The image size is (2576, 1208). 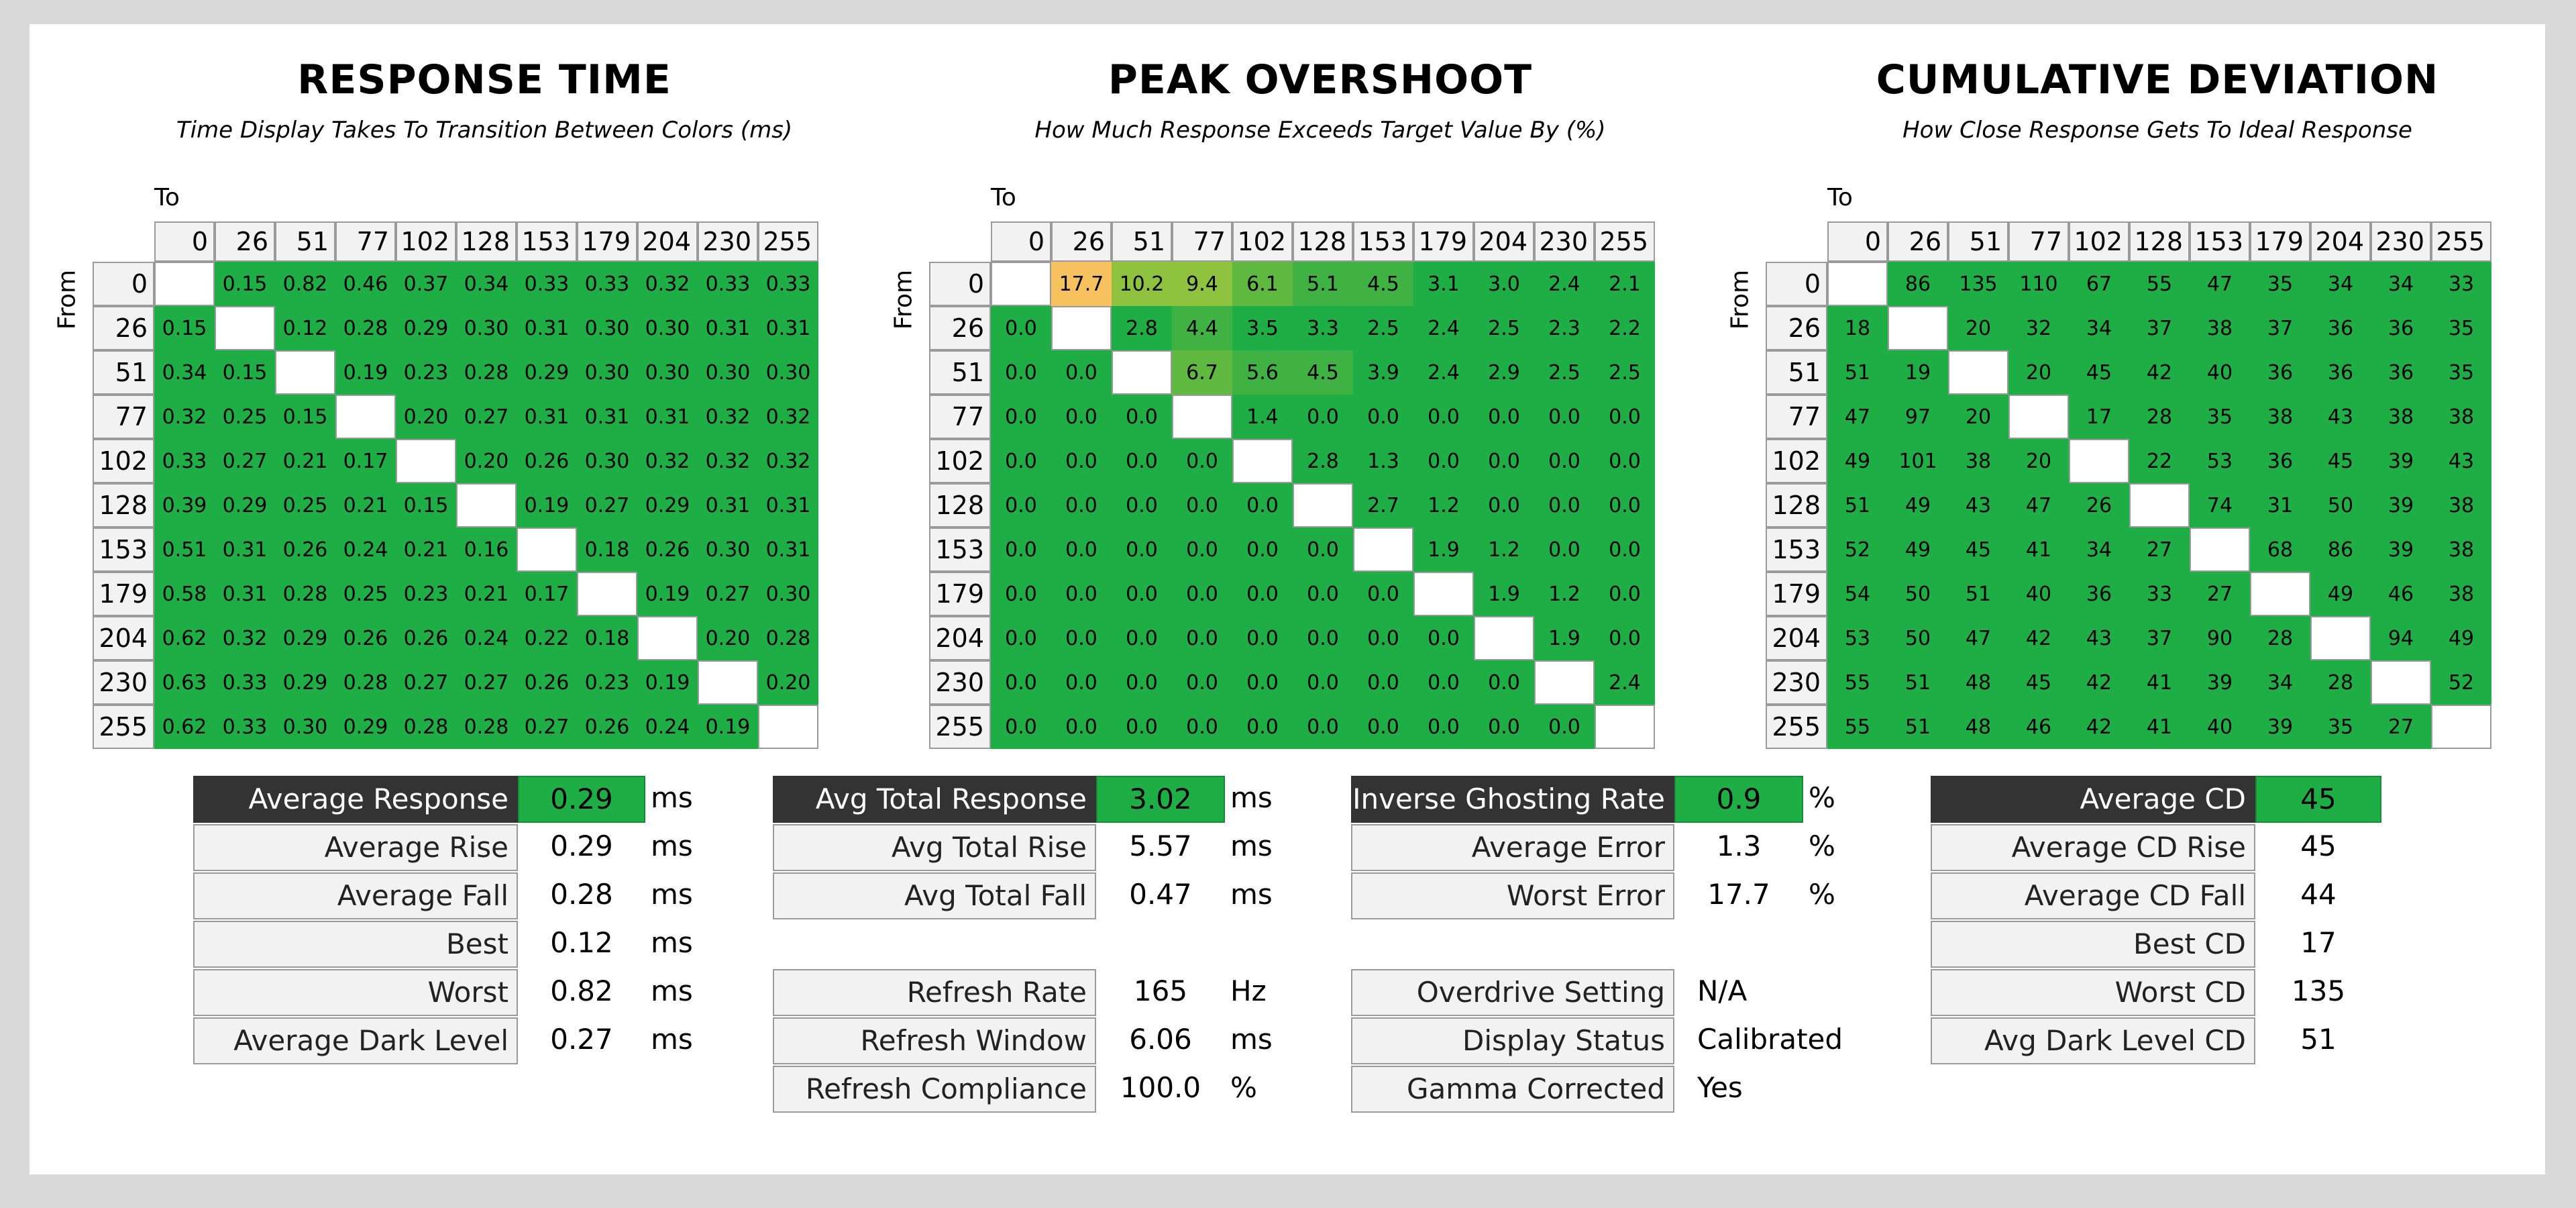 What do you see at coordinates (2093, 895) in the screenshot?
I see `stat-label: Average CD Fall` at bounding box center [2093, 895].